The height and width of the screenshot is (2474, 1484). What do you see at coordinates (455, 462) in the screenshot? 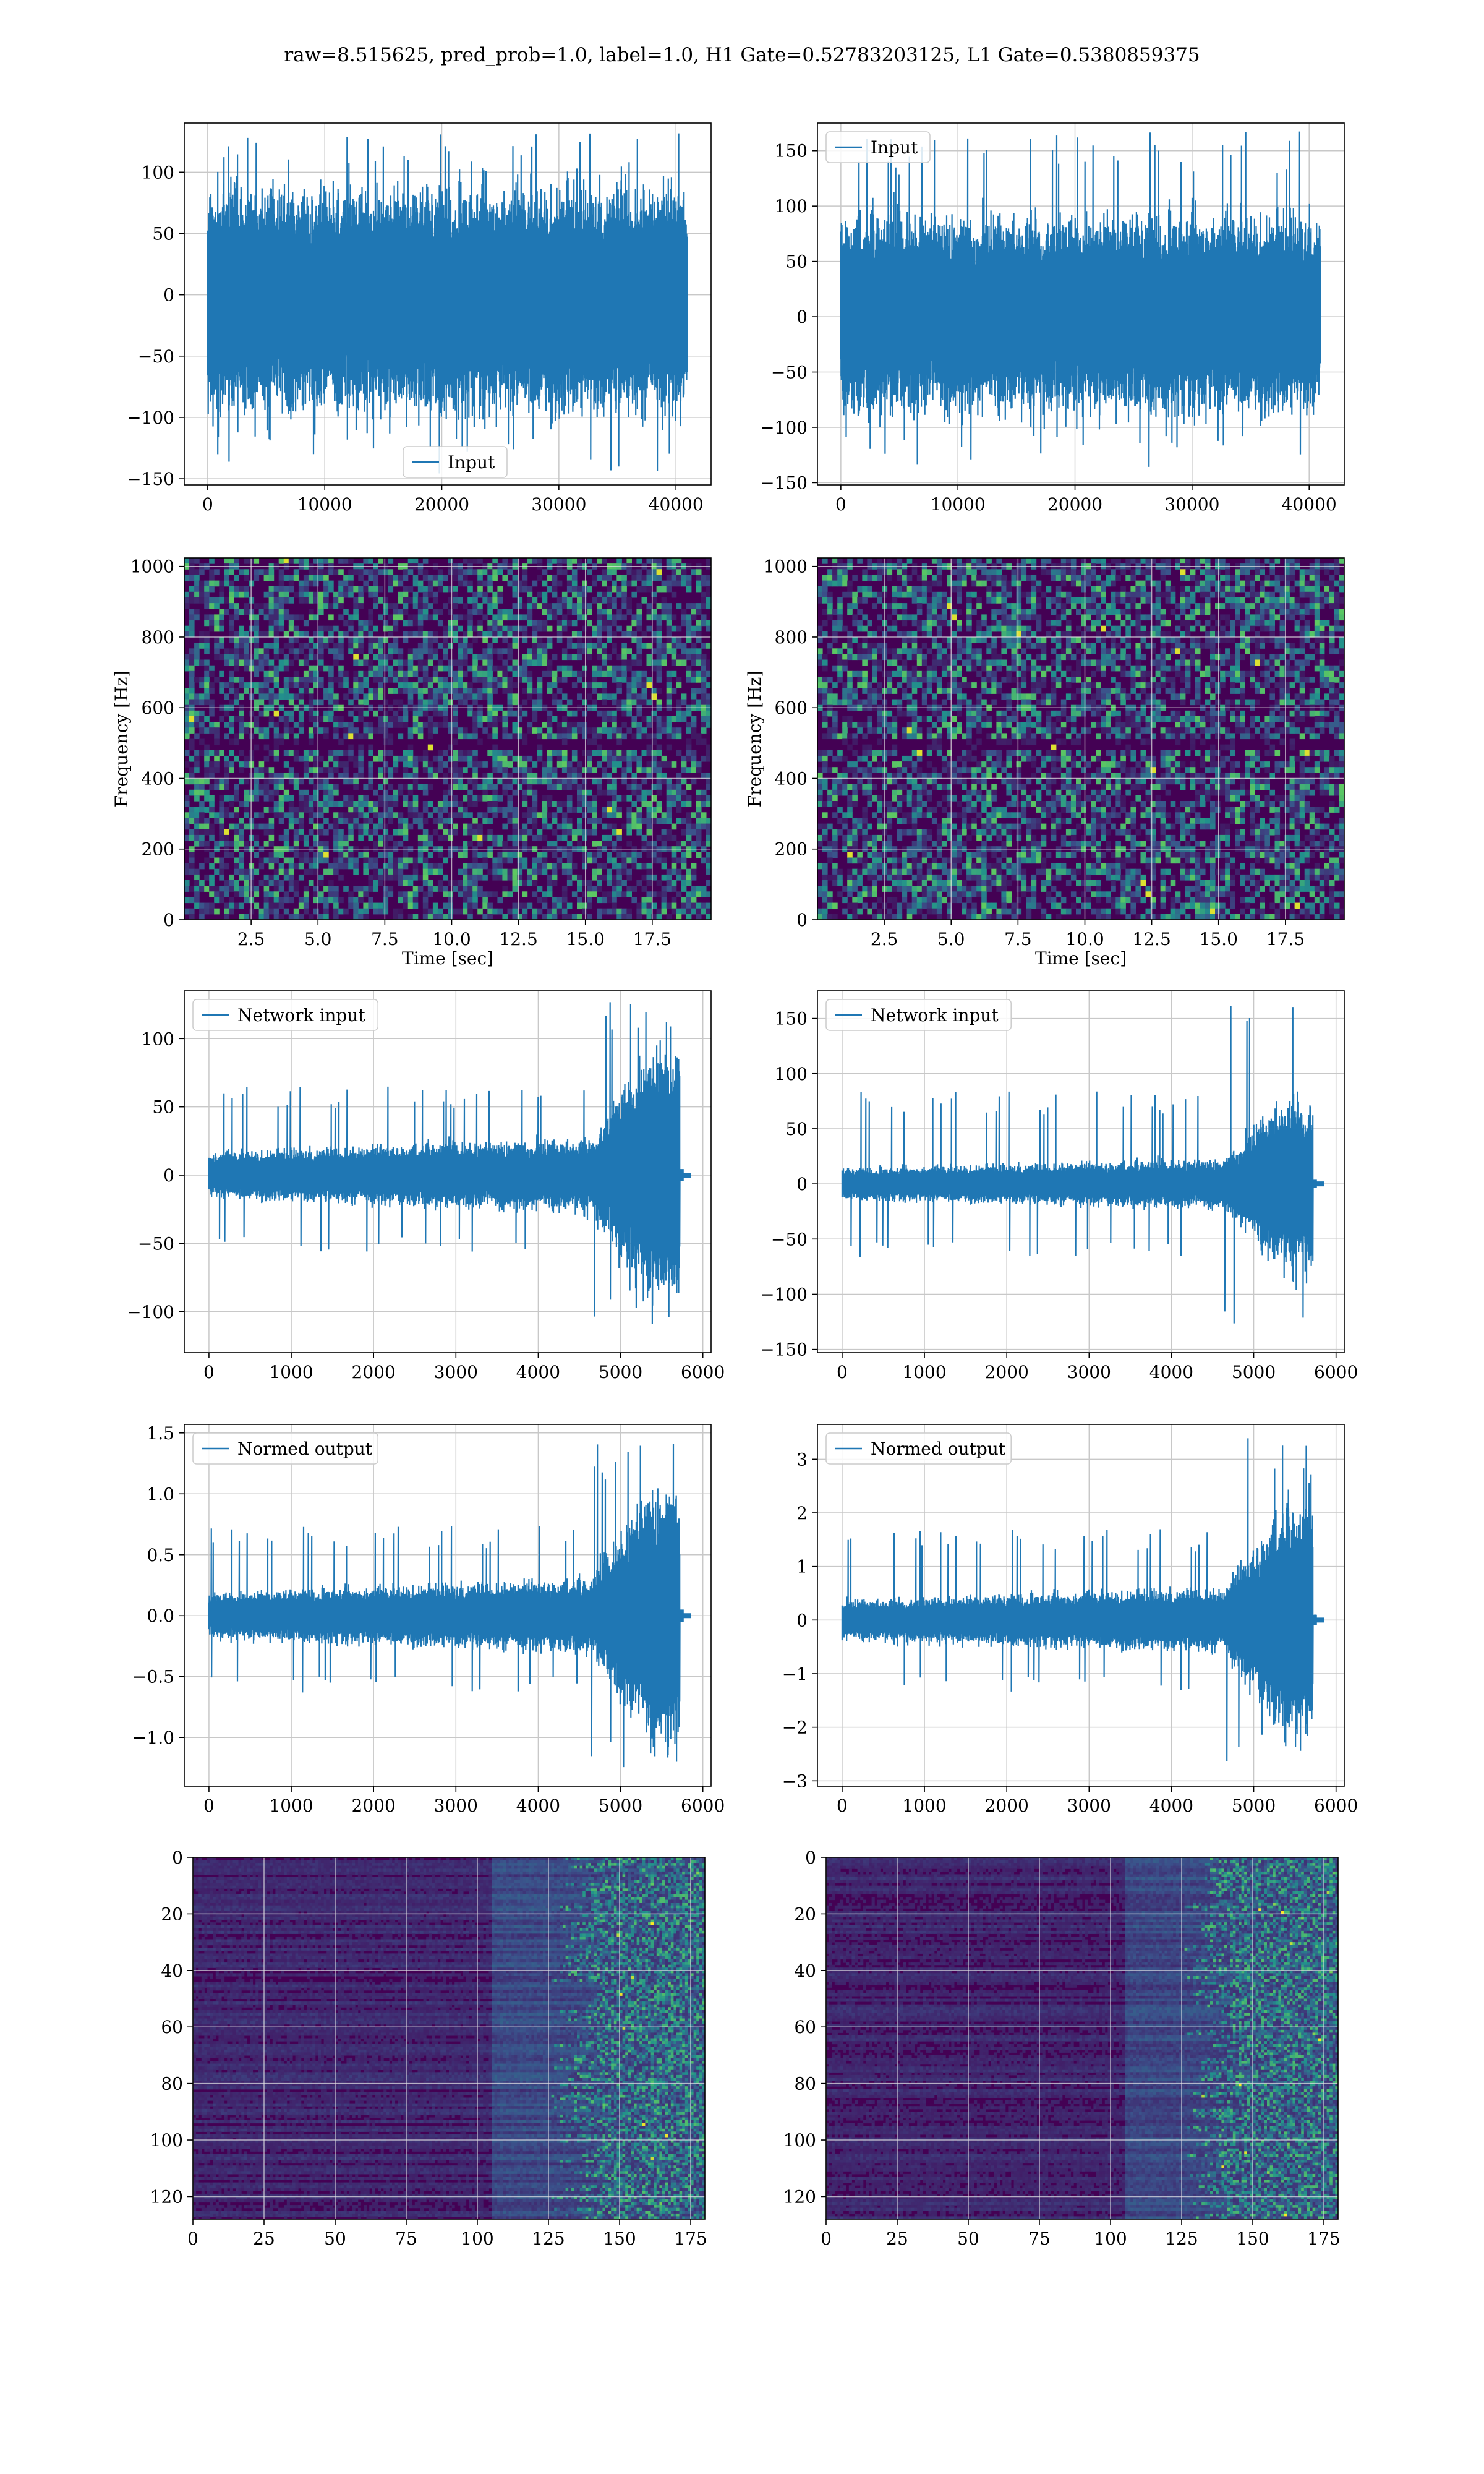
I see `legend-box` at bounding box center [455, 462].